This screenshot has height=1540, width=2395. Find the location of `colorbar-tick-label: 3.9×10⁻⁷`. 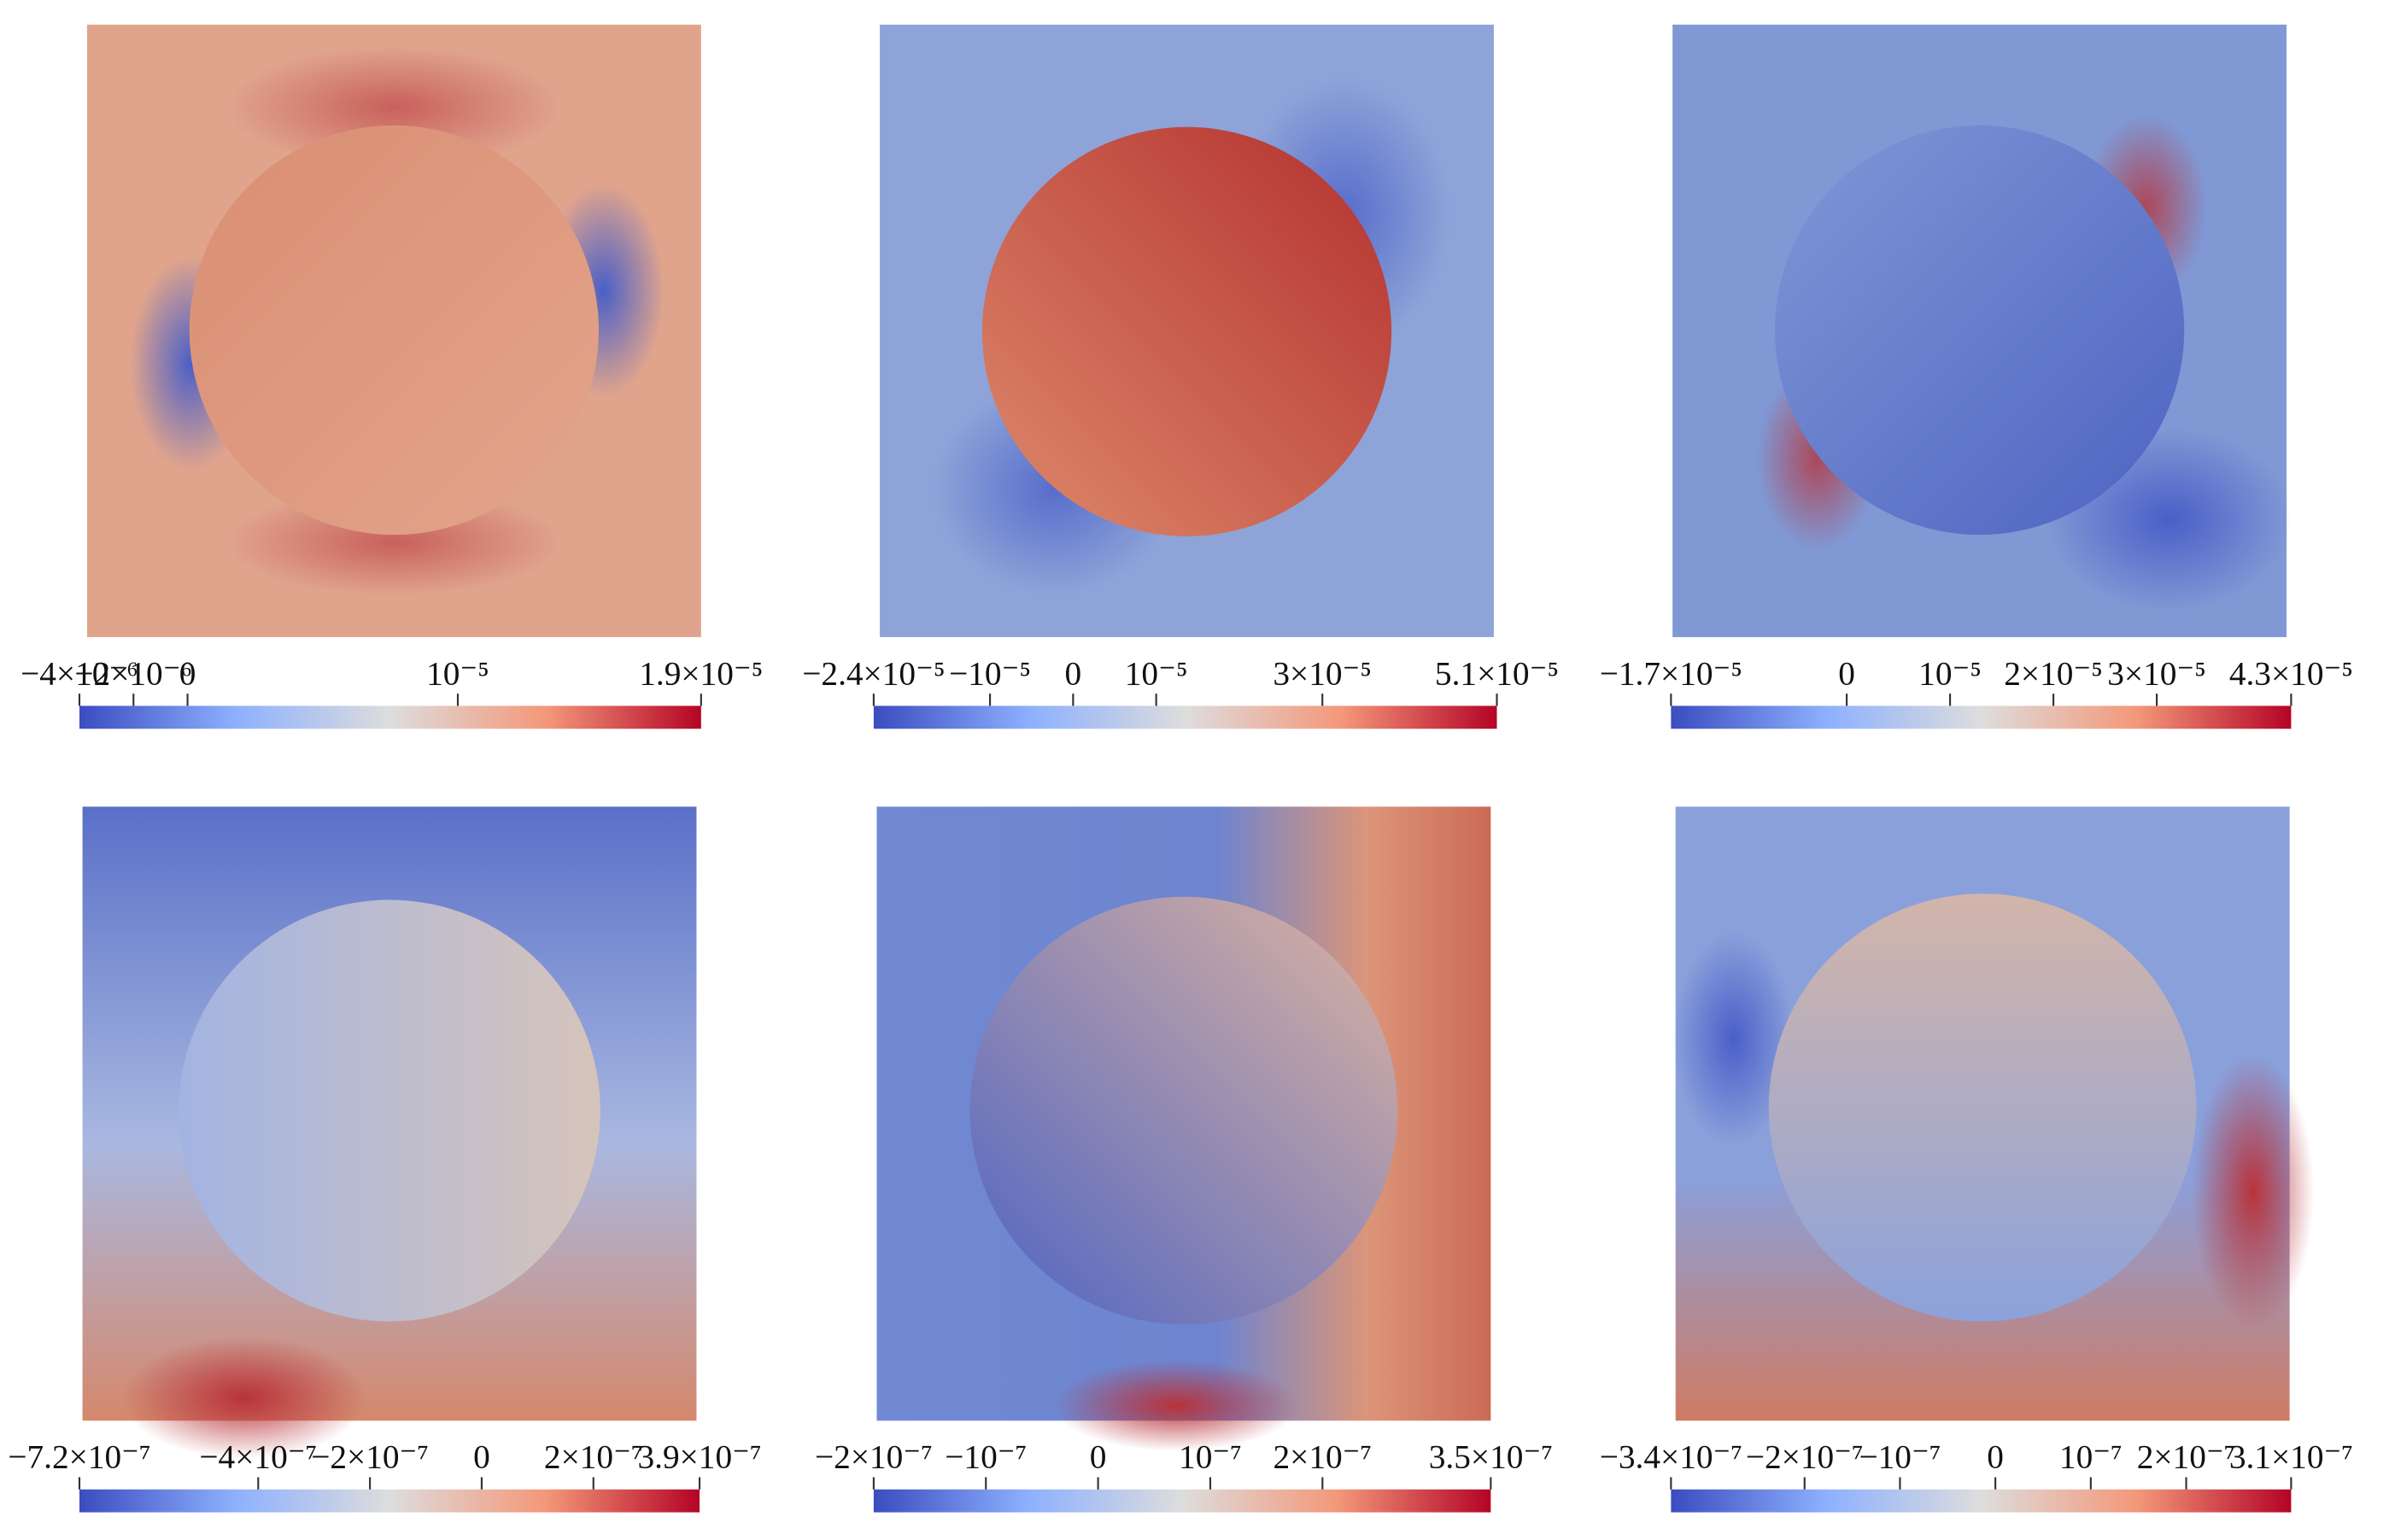

colorbar-tick-label: 3.9×10⁻⁷ is located at coordinates (699, 1457).